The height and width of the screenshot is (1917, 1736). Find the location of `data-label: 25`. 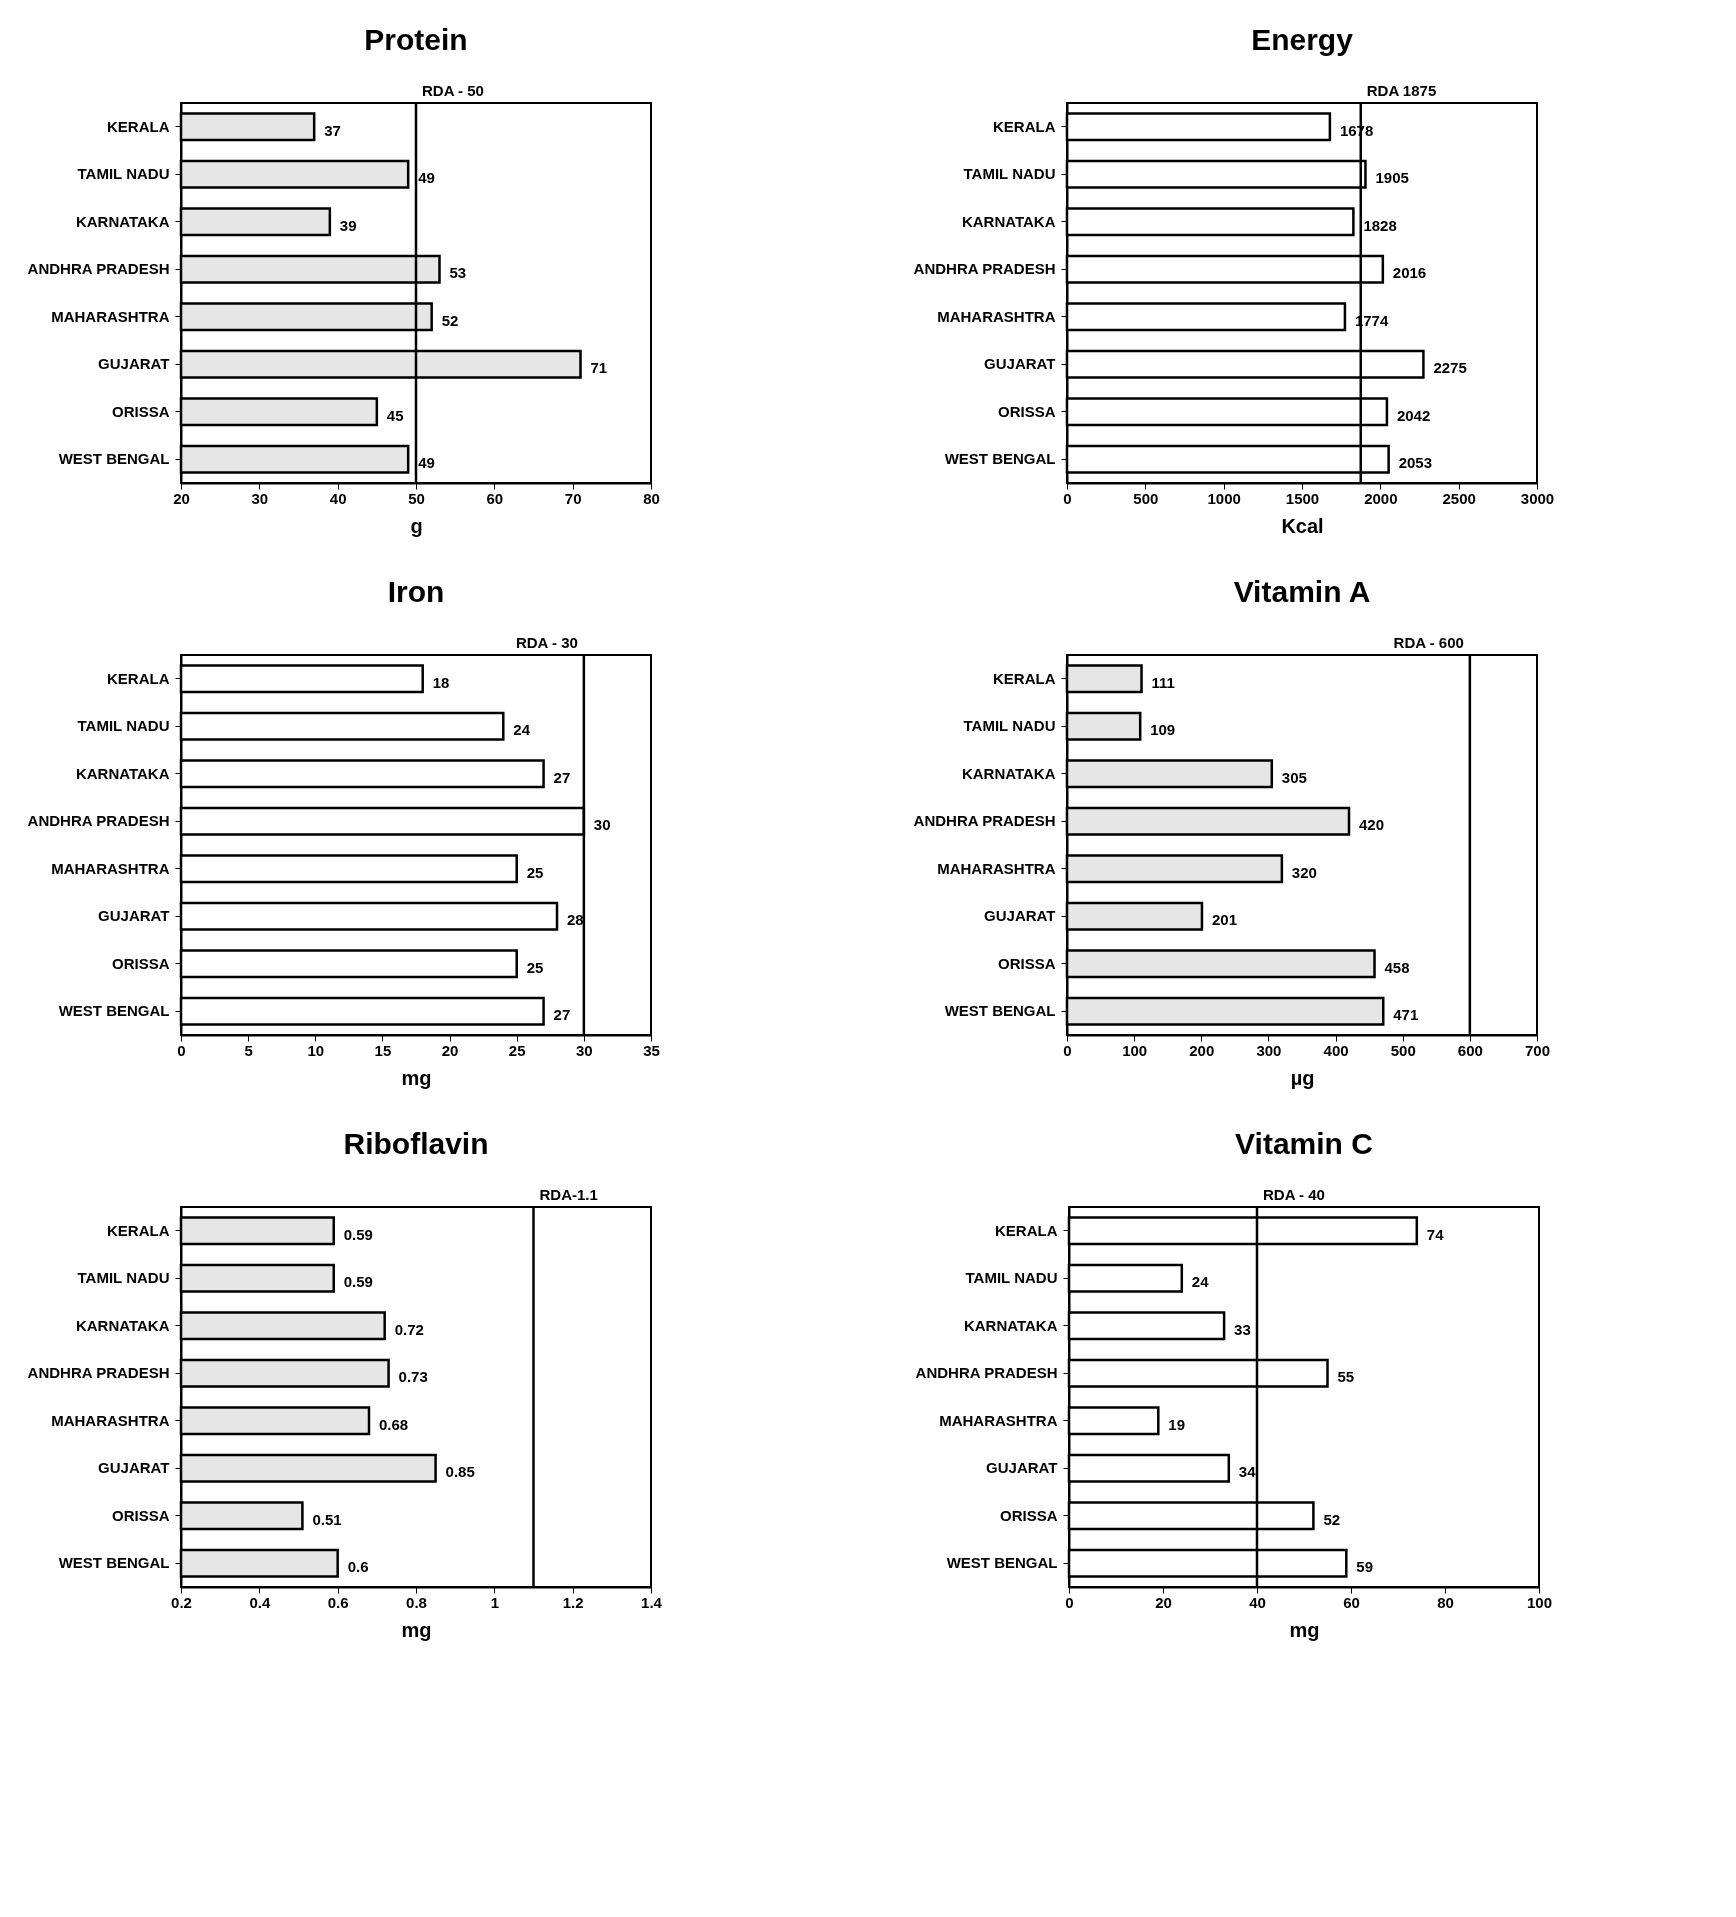

data-label: 25 is located at coordinates (535, 967).